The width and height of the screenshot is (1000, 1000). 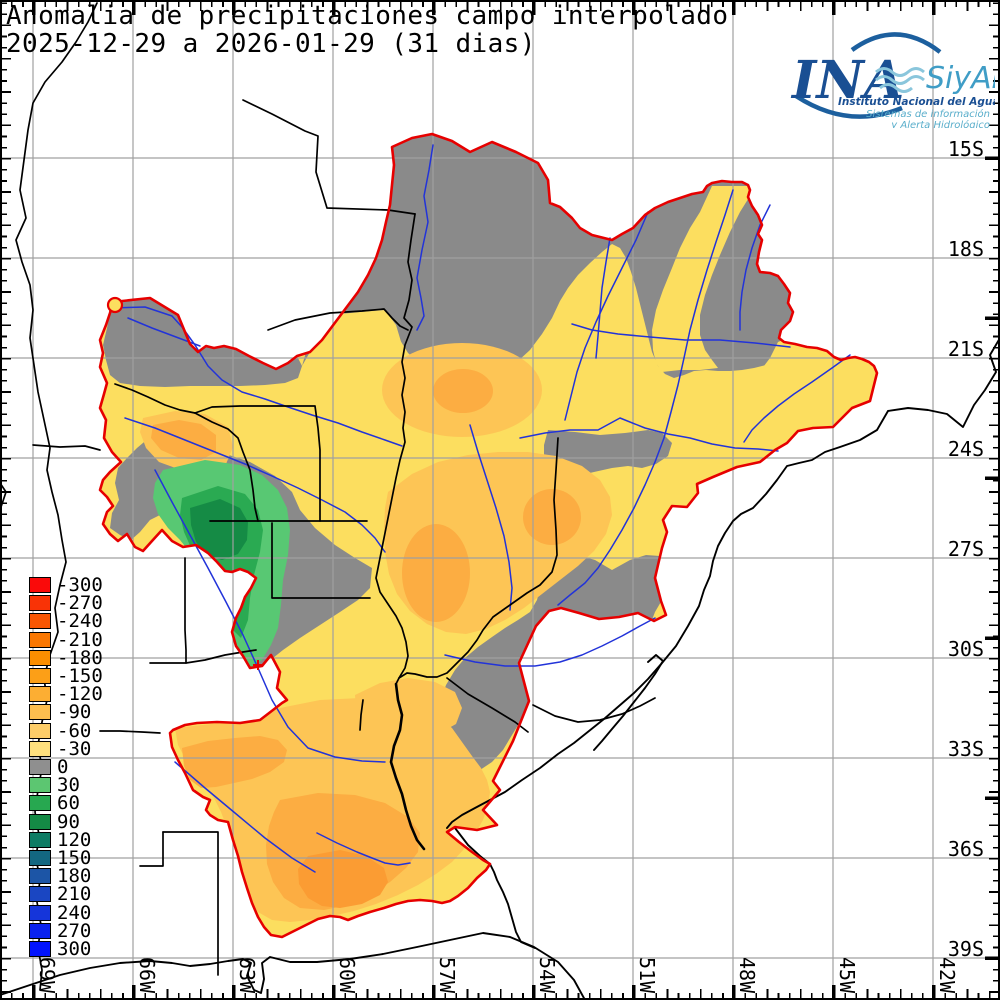 What do you see at coordinates (407, 766) in the screenshot?
I see `parana-river-border` at bounding box center [407, 766].